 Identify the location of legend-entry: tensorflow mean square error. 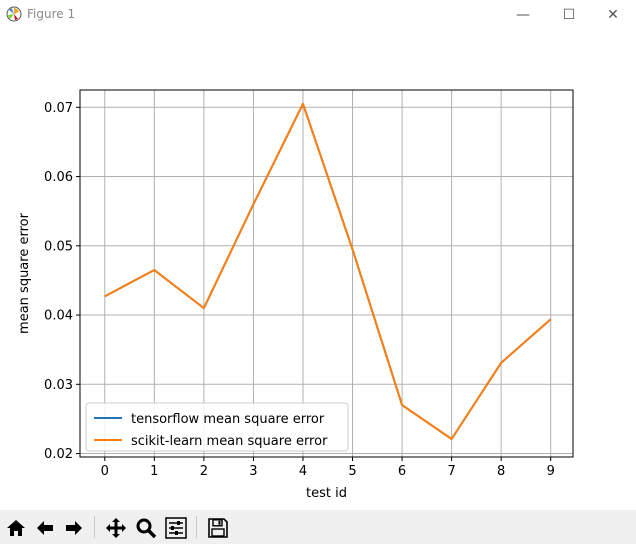
(228, 419).